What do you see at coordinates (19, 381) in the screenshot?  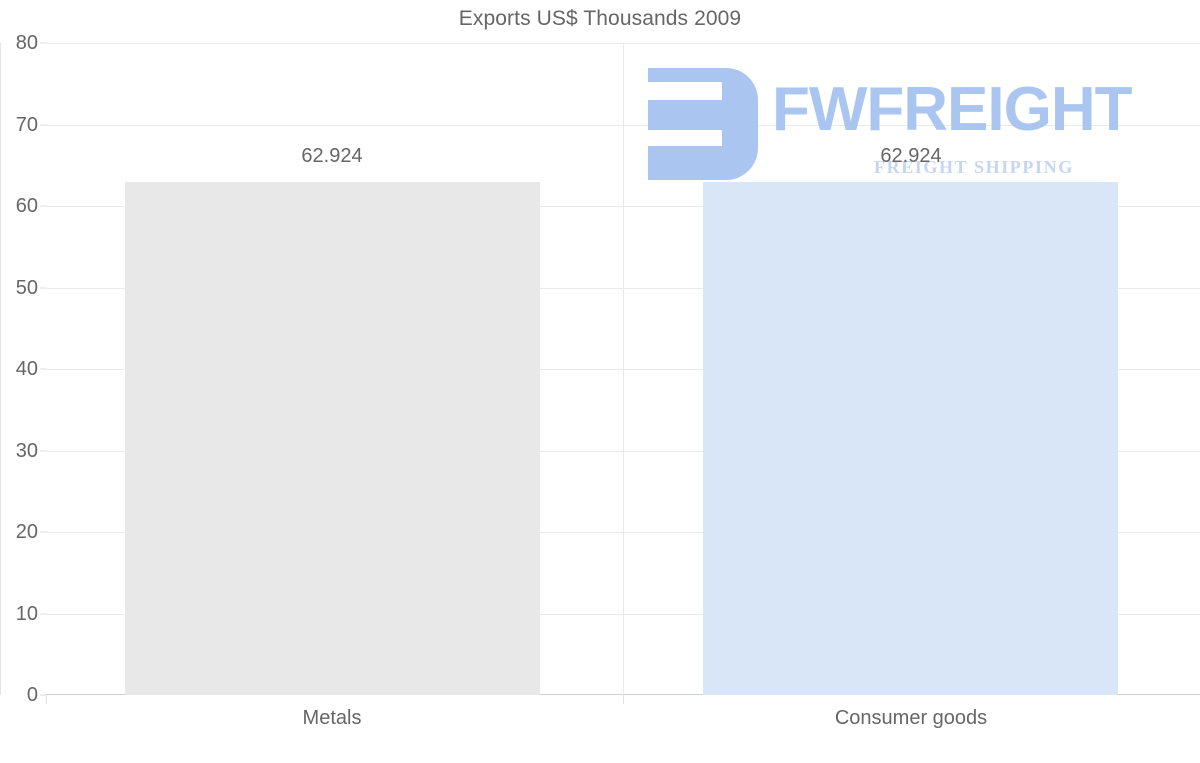 I see `y-axis: 80 70 60 50 40 30 20 10 0` at bounding box center [19, 381].